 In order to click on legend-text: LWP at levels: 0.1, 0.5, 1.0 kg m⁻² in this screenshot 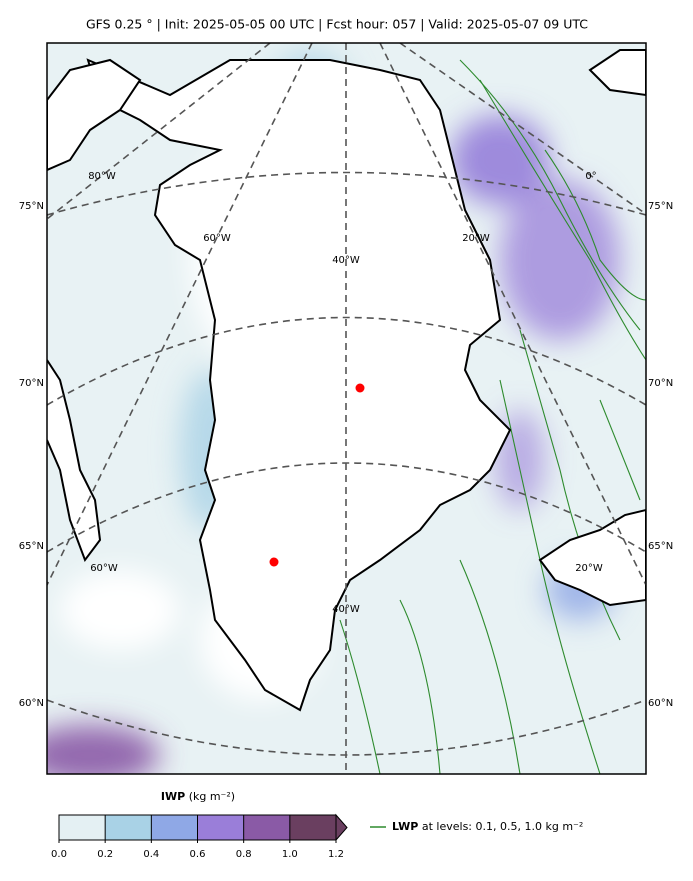, I will do `click(487, 826)`.